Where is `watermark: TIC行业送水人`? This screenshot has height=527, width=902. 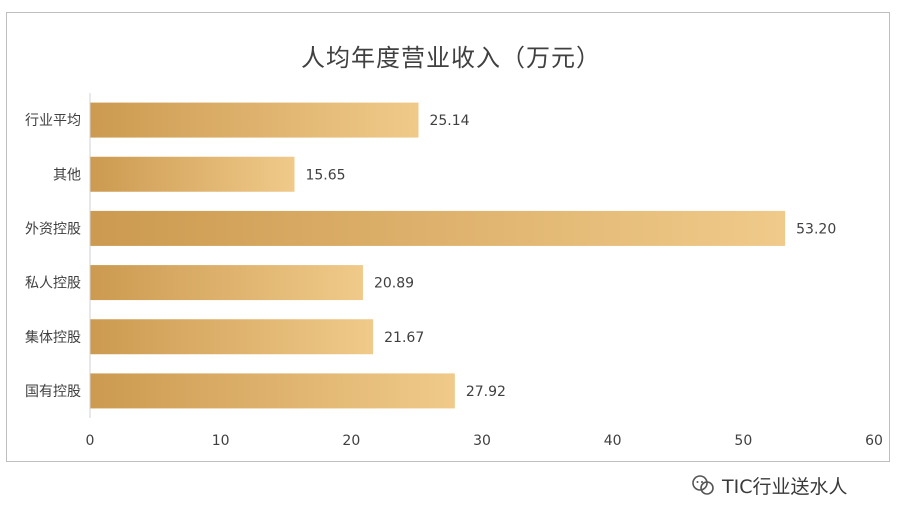 watermark: TIC行业送水人 is located at coordinates (768, 485).